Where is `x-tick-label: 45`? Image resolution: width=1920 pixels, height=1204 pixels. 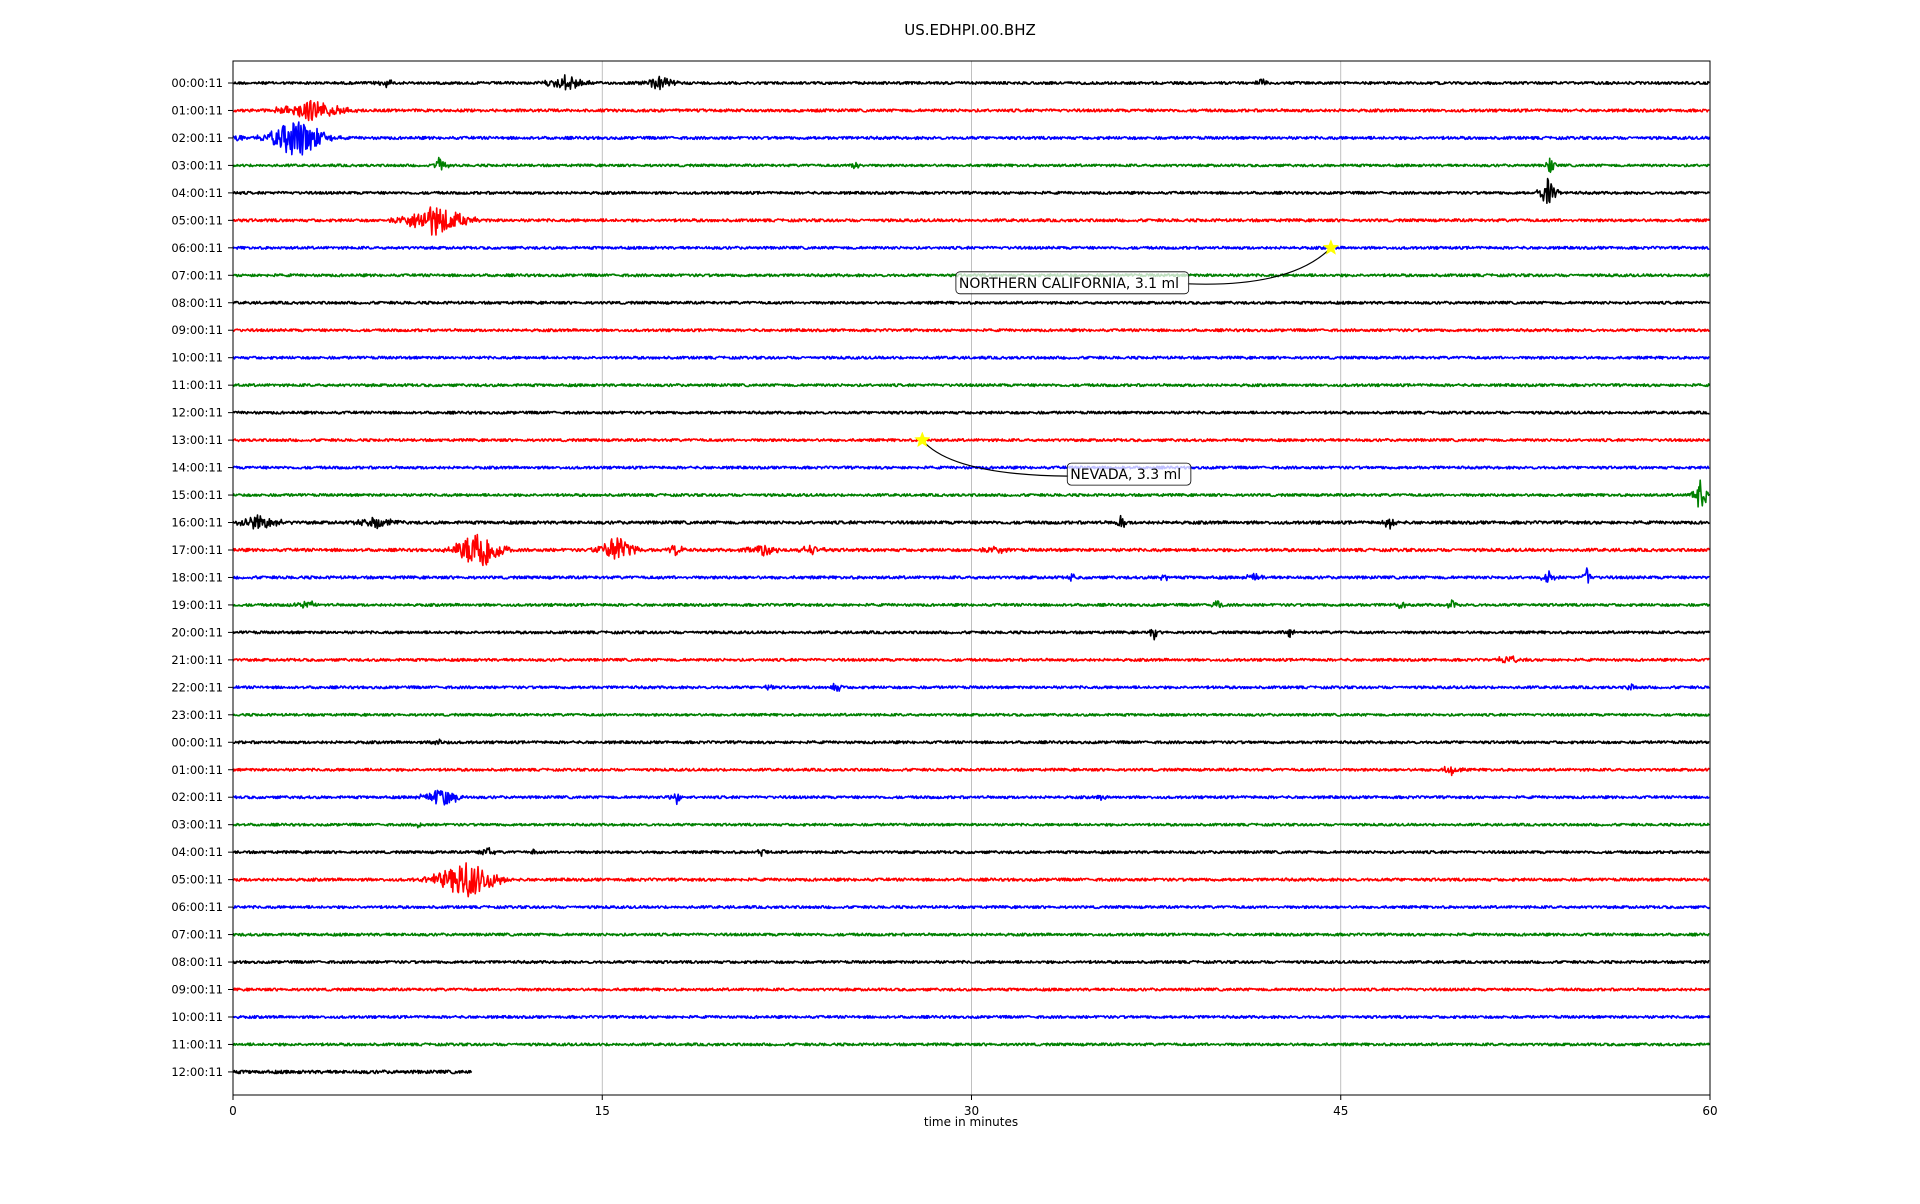
x-tick-label: 45 is located at coordinates (1340, 1111).